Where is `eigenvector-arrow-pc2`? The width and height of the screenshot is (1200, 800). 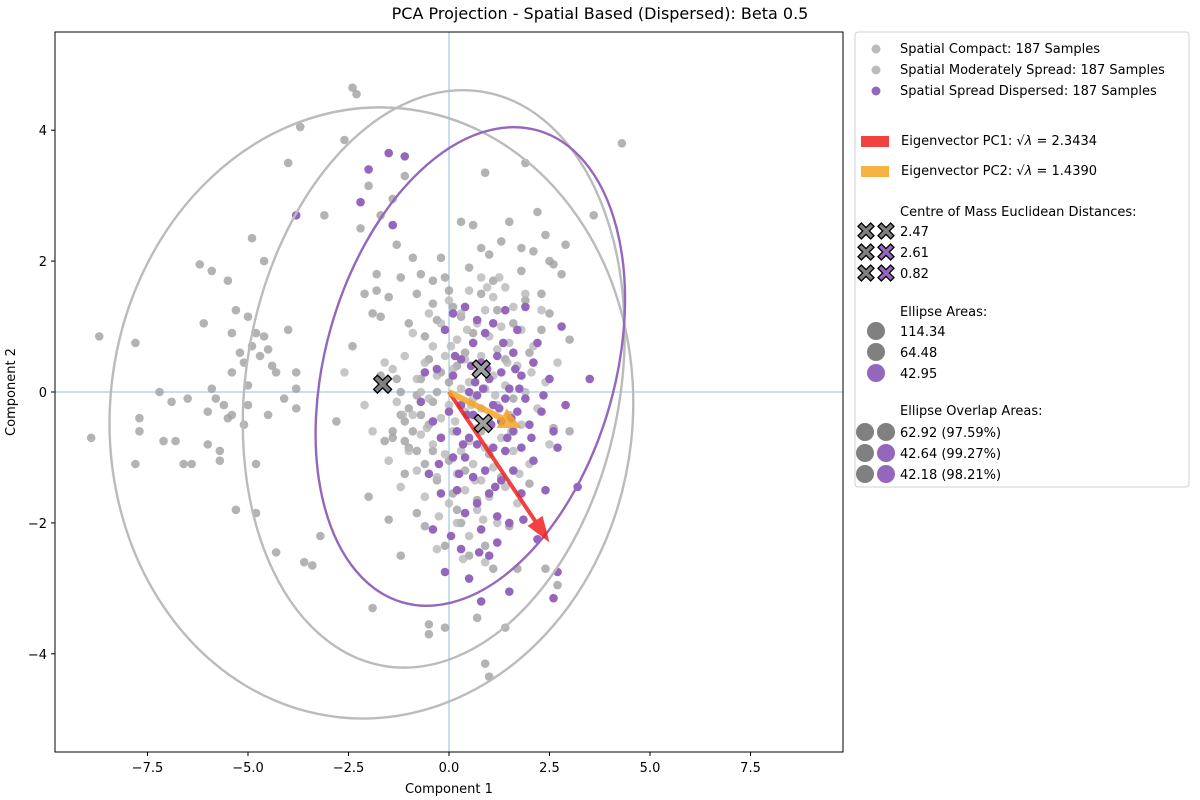
eigenvector-arrow-pc2 is located at coordinates (484, 409).